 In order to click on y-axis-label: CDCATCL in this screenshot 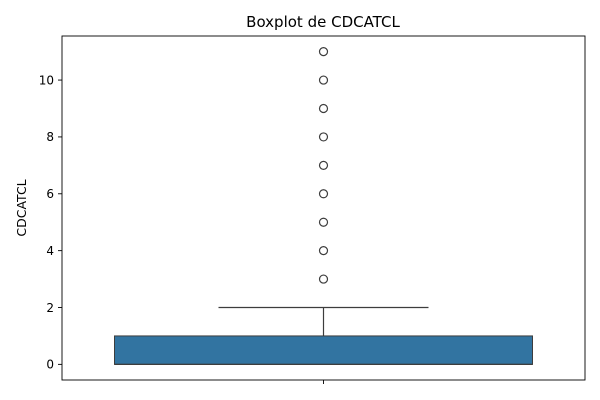, I will do `click(21, 207)`.